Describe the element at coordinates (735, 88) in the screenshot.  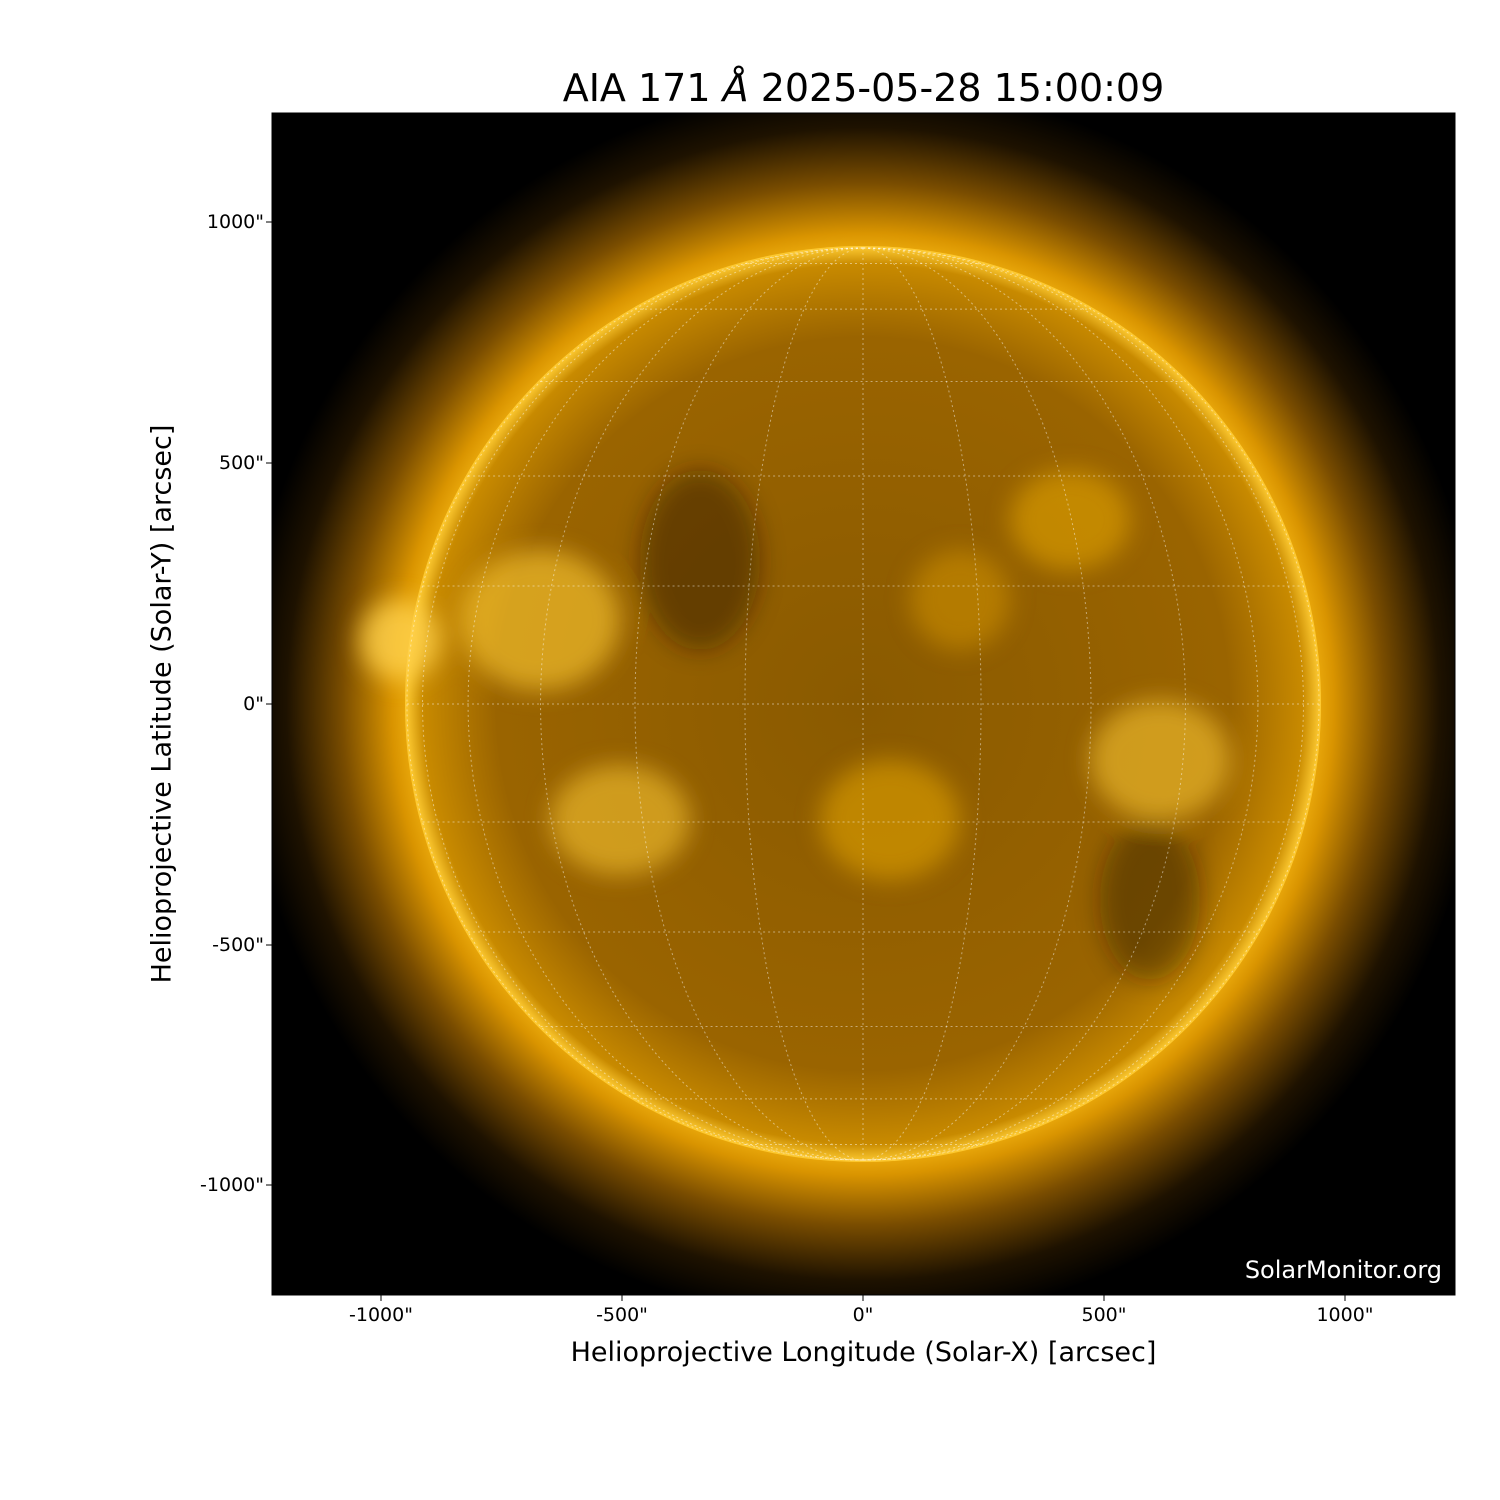
I see `title-unit: Å` at that location.